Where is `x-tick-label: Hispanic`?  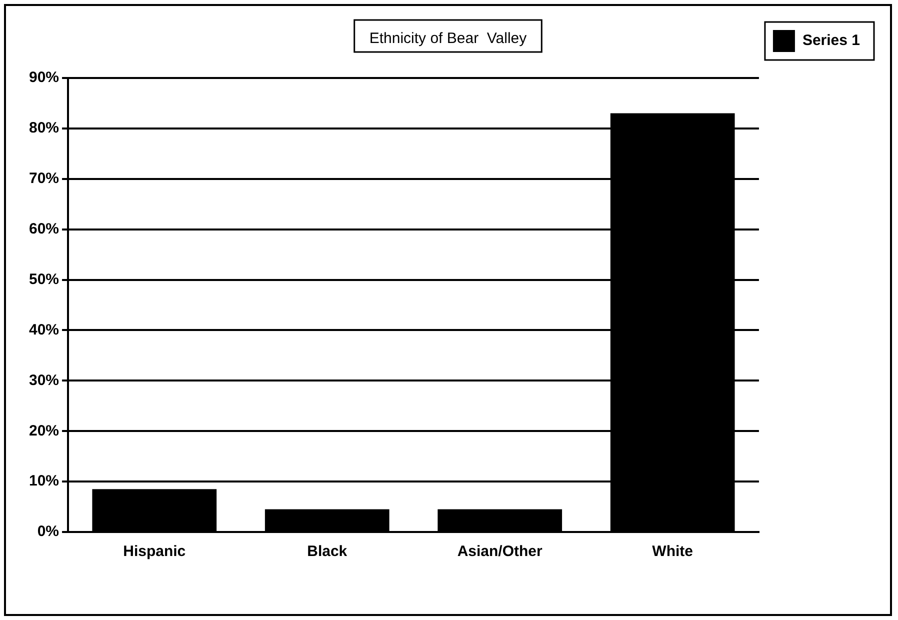
x-tick-label: Hispanic is located at coordinates (154, 551).